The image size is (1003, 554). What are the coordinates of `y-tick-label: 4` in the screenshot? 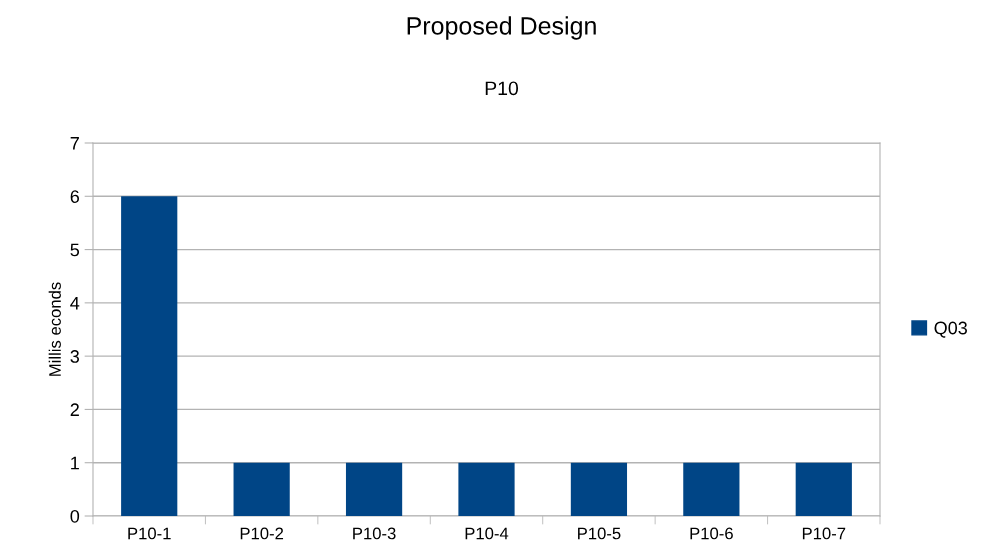 It's located at (75, 303).